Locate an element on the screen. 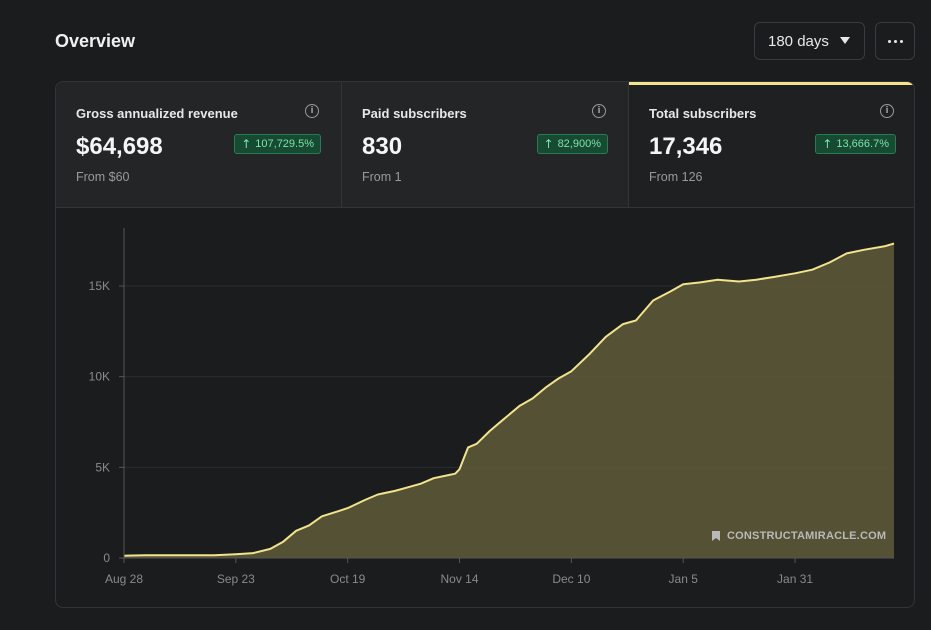 The height and width of the screenshot is (630, 931). metric-from: From 1 is located at coordinates (382, 177).